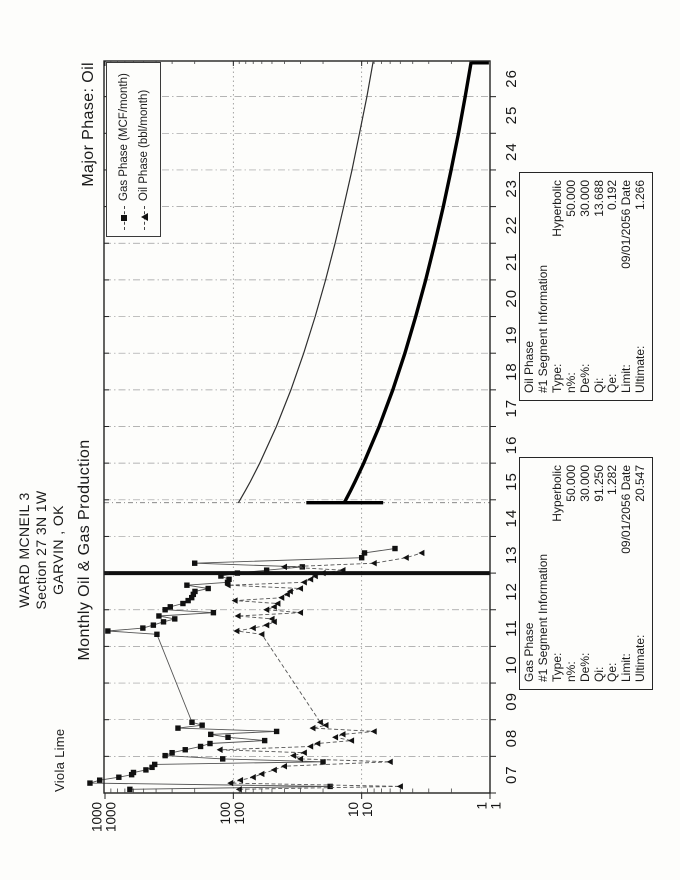  Describe the element at coordinates (511, 445) in the screenshot. I see `x-tick-label: 16` at that location.